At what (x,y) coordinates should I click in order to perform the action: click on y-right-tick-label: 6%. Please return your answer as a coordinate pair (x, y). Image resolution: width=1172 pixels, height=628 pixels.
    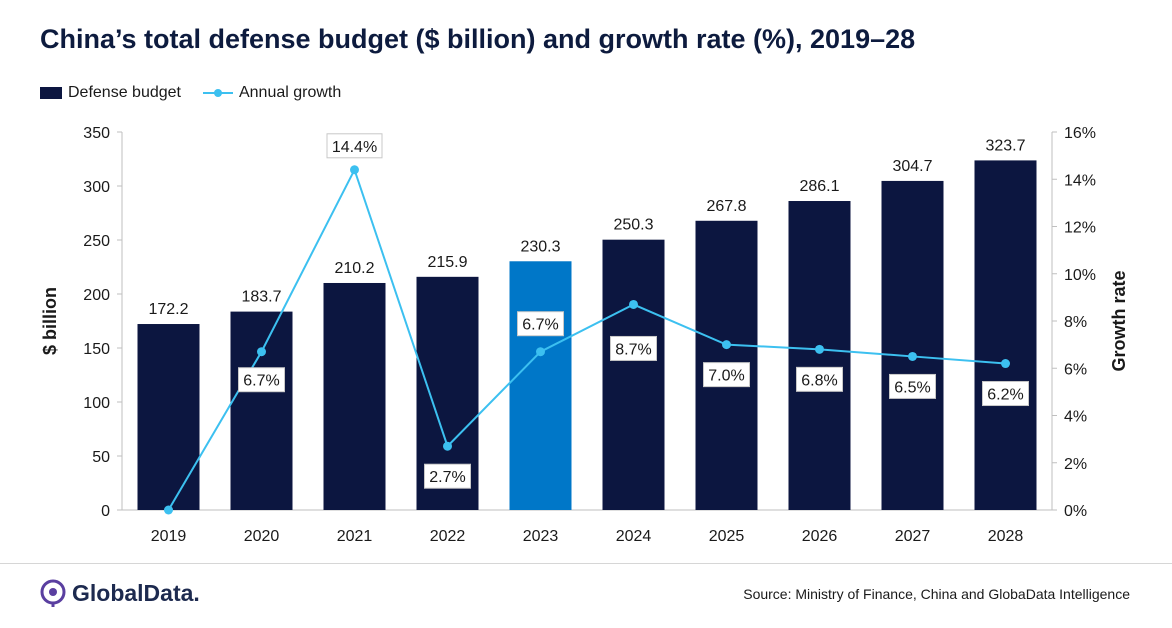
    Looking at the image, I should click on (1075, 369).